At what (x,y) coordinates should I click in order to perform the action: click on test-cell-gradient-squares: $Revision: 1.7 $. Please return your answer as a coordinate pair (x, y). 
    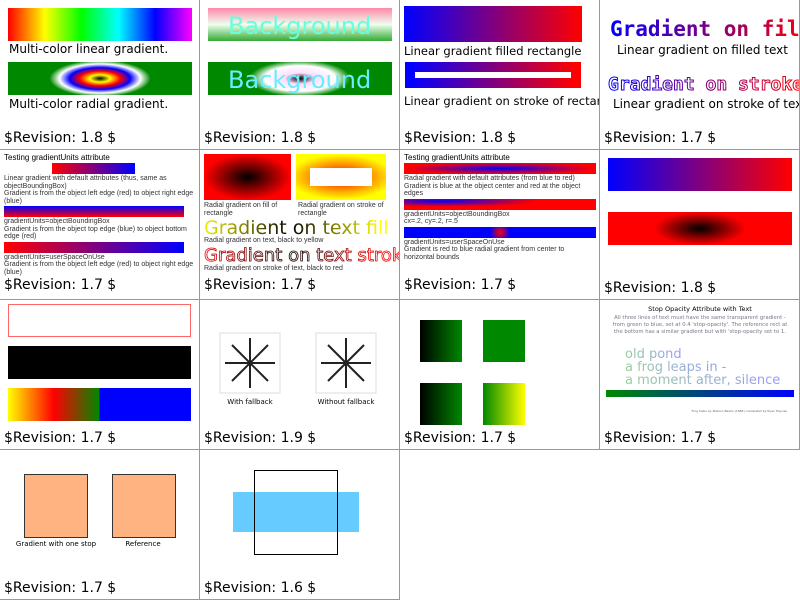
    Looking at the image, I should click on (500, 375).